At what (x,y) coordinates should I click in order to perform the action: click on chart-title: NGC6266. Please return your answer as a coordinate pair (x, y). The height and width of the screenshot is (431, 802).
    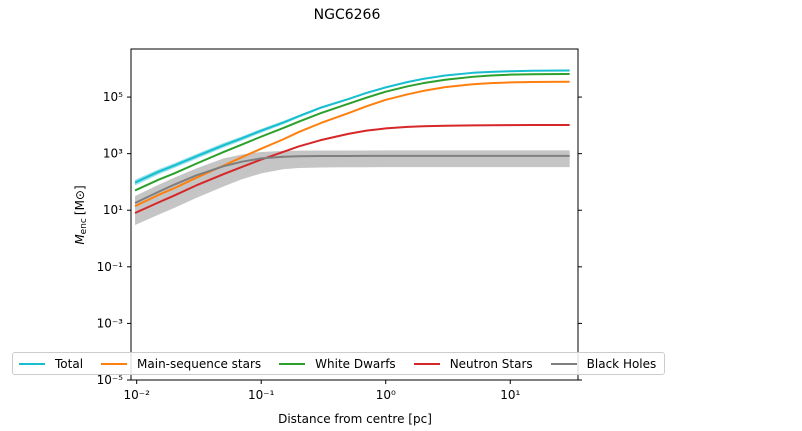
    Looking at the image, I should click on (347, 15).